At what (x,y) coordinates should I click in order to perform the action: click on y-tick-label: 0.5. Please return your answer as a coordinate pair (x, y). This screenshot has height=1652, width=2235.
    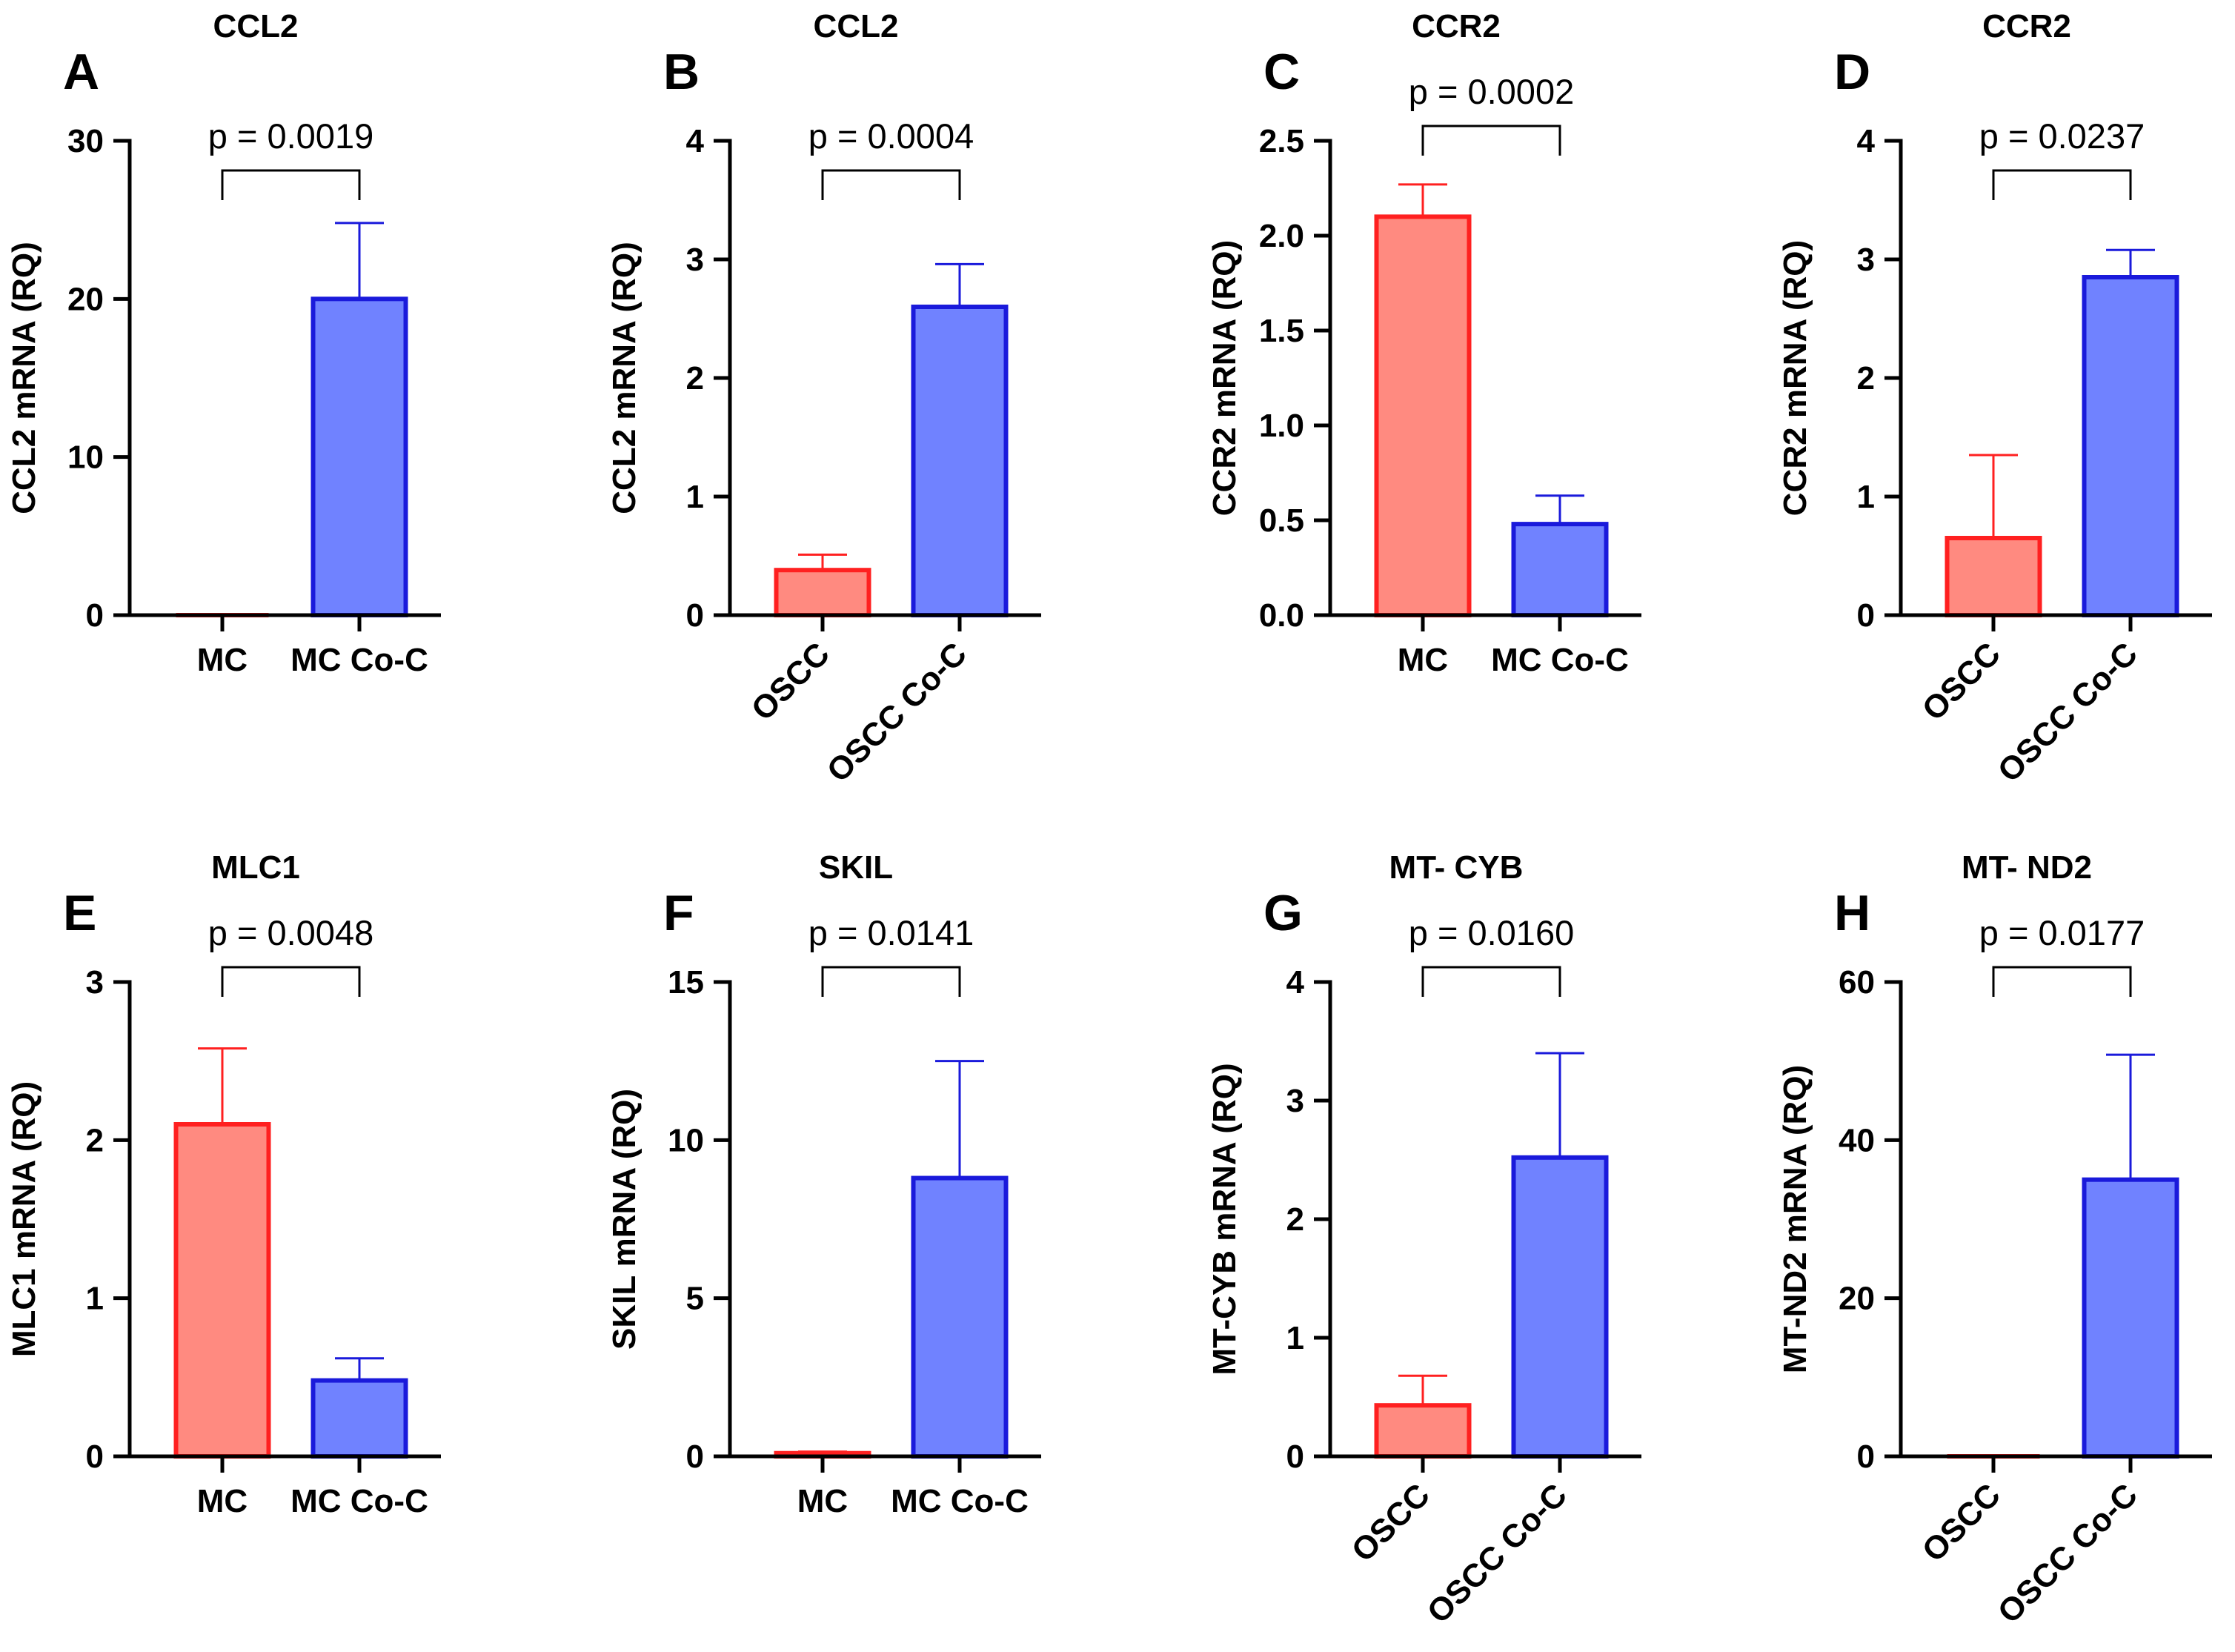
    Looking at the image, I should click on (1281, 520).